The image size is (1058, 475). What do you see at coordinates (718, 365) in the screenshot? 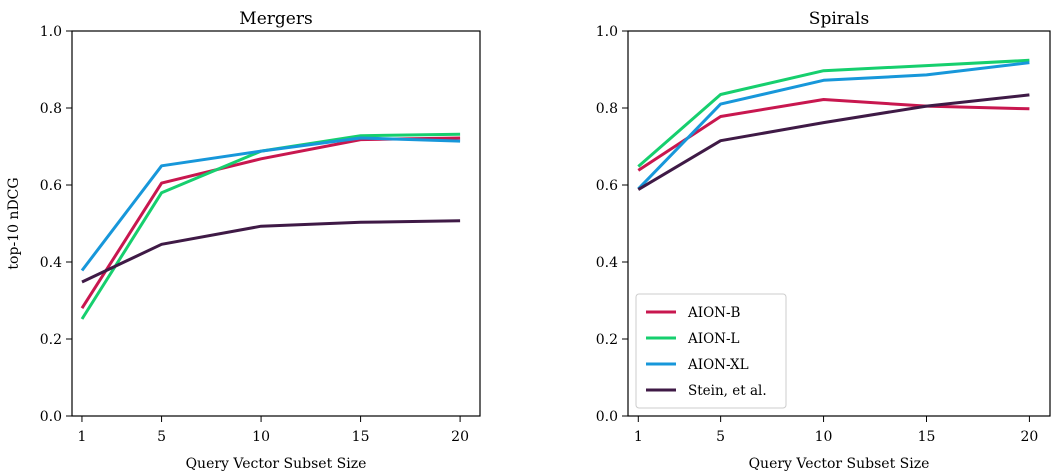
I see `legend-label-aion-xl: AION-XL` at bounding box center [718, 365].